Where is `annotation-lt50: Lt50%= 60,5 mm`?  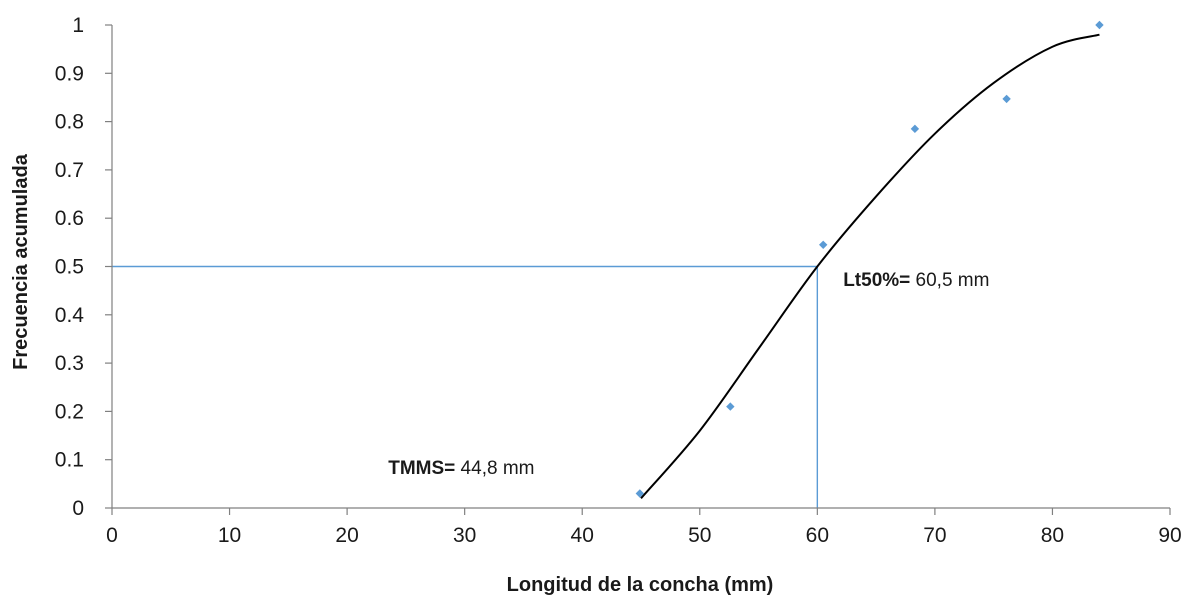
annotation-lt50: Lt50%= 60,5 mm is located at coordinates (916, 280).